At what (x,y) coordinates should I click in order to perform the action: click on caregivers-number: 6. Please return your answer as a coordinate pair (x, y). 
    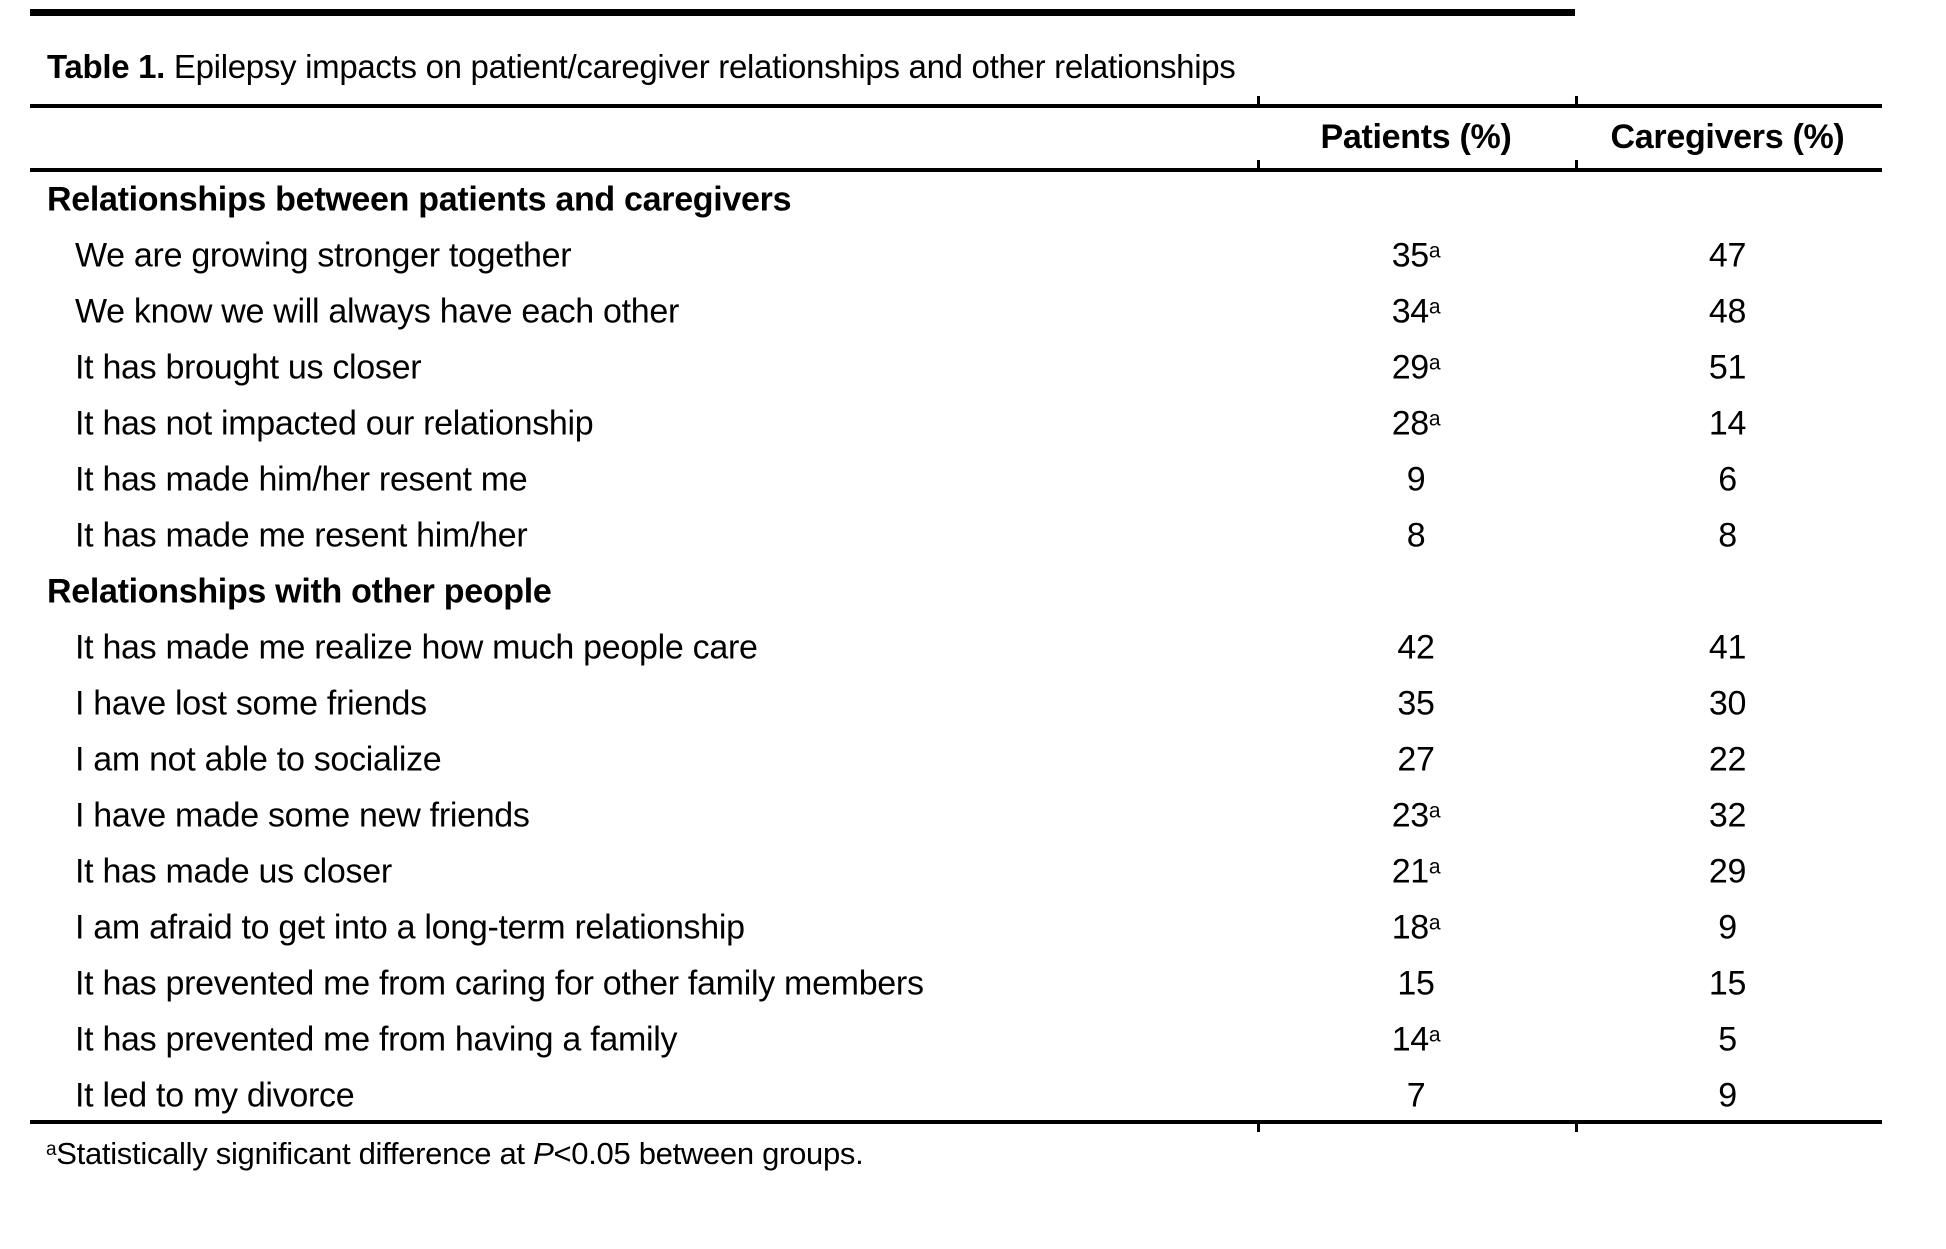
    Looking at the image, I should click on (1727, 479).